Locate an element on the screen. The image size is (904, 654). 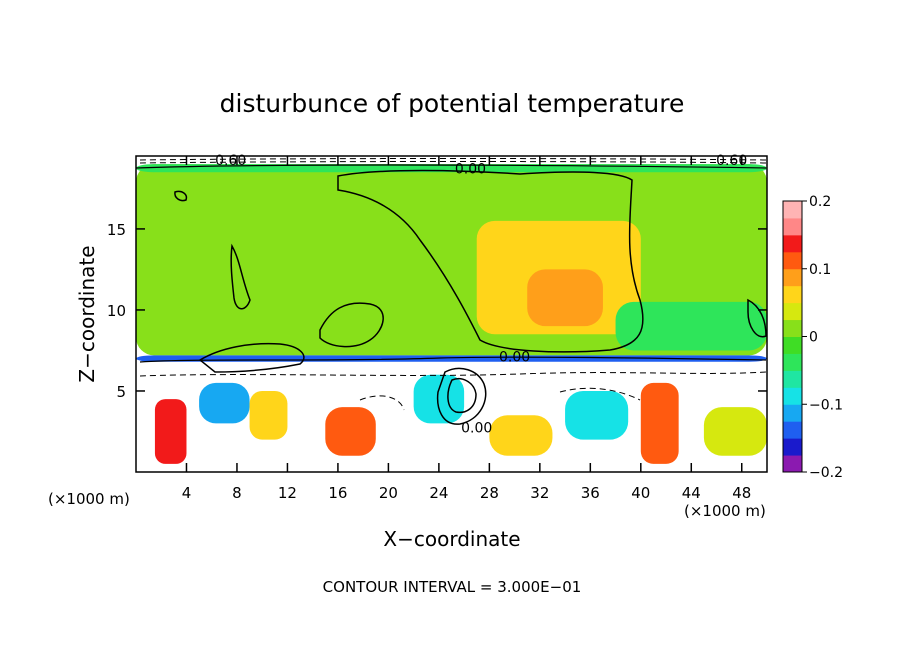
colorbar-tick-label: 0.2 is located at coordinates (820, 202).